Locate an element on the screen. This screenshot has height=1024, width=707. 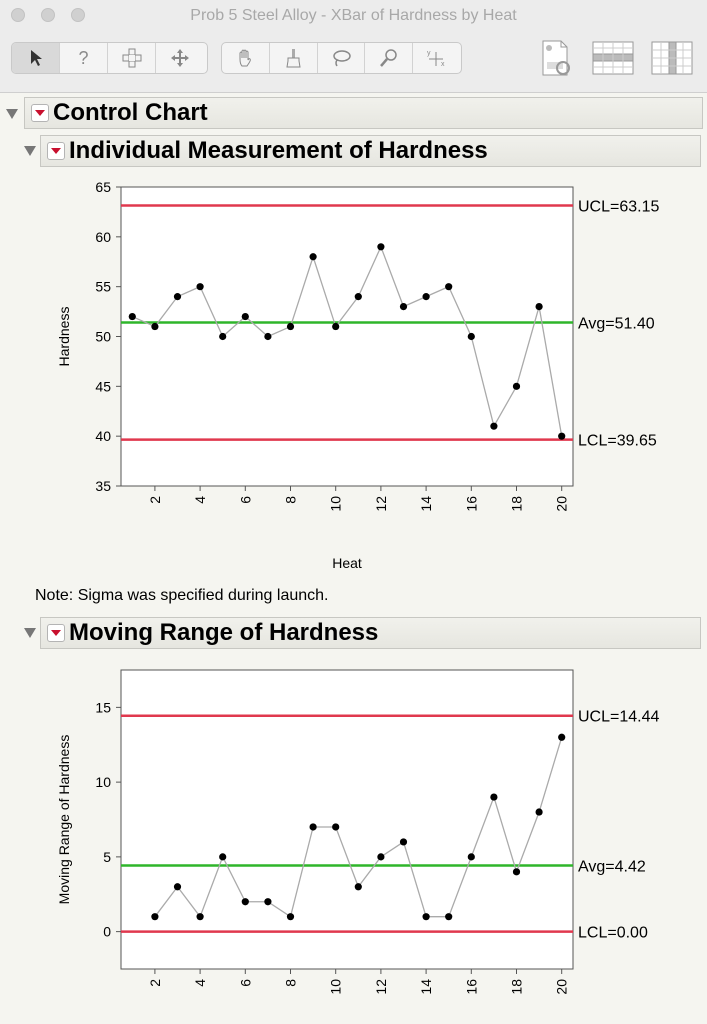
individual-ytick-label: 45 is located at coordinates (103, 386).